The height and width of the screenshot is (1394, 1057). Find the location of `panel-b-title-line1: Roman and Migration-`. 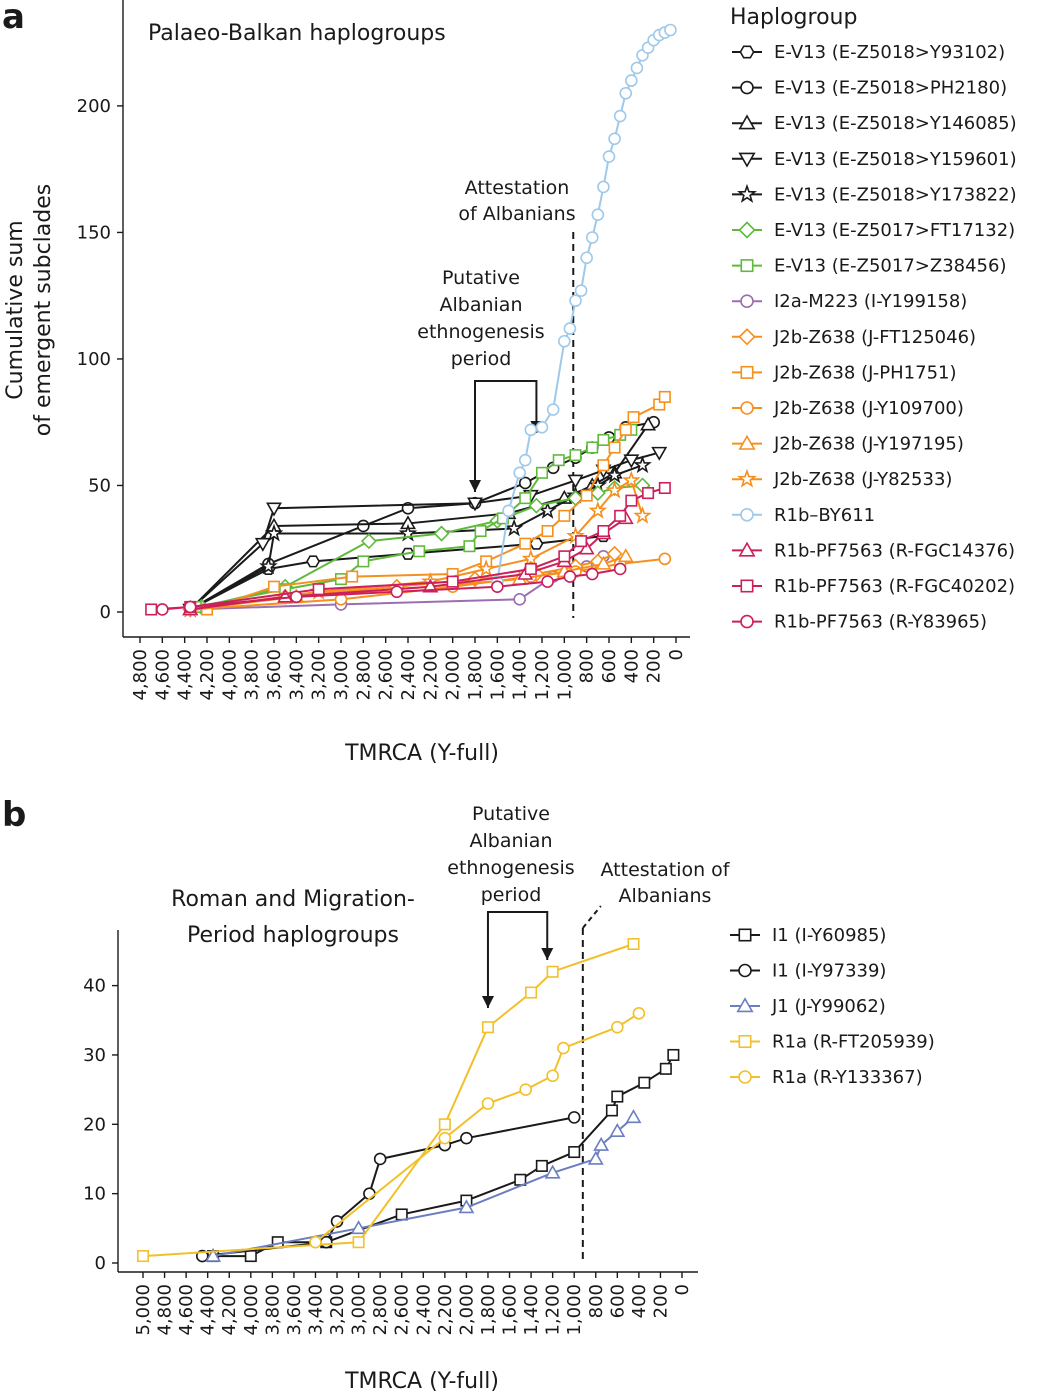

panel-b-title-line1: Roman and Migration- is located at coordinates (293, 899).